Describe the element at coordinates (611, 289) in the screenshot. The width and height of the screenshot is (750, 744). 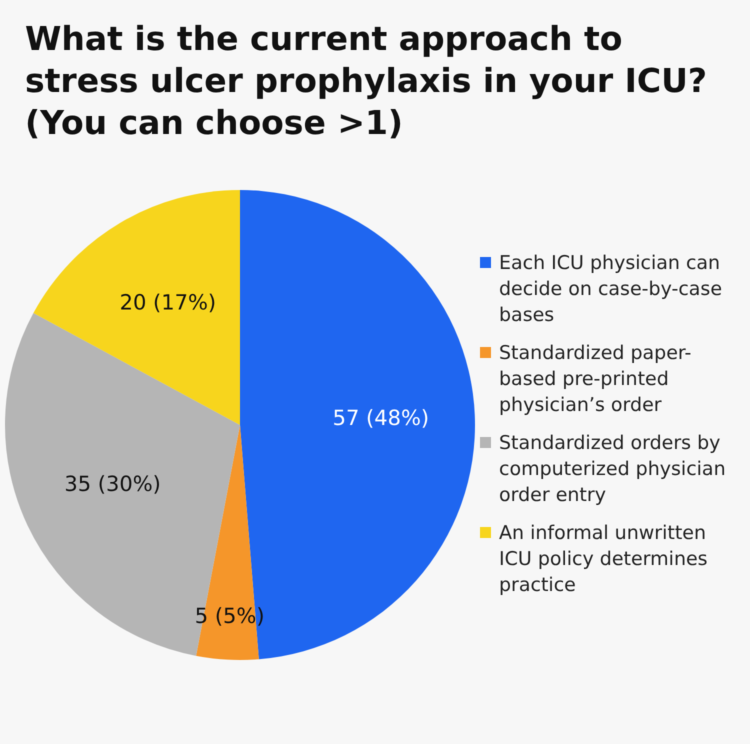
I see `legend-label: Each ICU physician can decide on case-by-case bases` at that location.